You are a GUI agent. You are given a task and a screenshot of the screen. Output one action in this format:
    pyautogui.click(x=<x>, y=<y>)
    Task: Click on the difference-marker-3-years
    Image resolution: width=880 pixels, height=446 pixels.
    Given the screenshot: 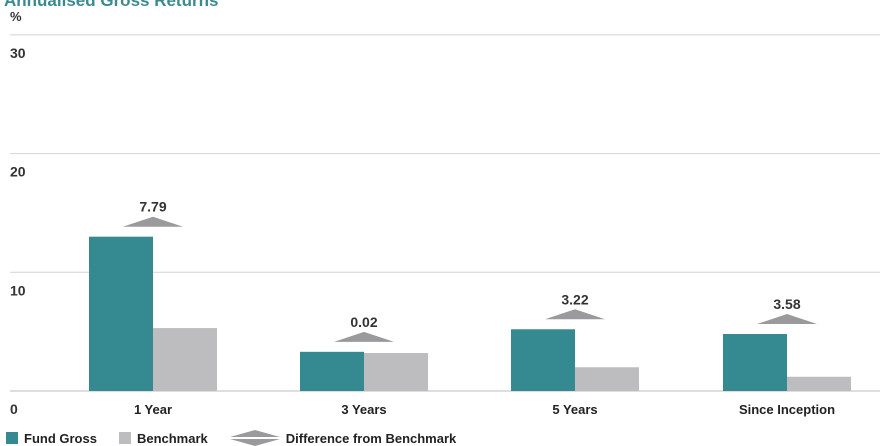 What is the action you would take?
    pyautogui.click(x=364, y=336)
    